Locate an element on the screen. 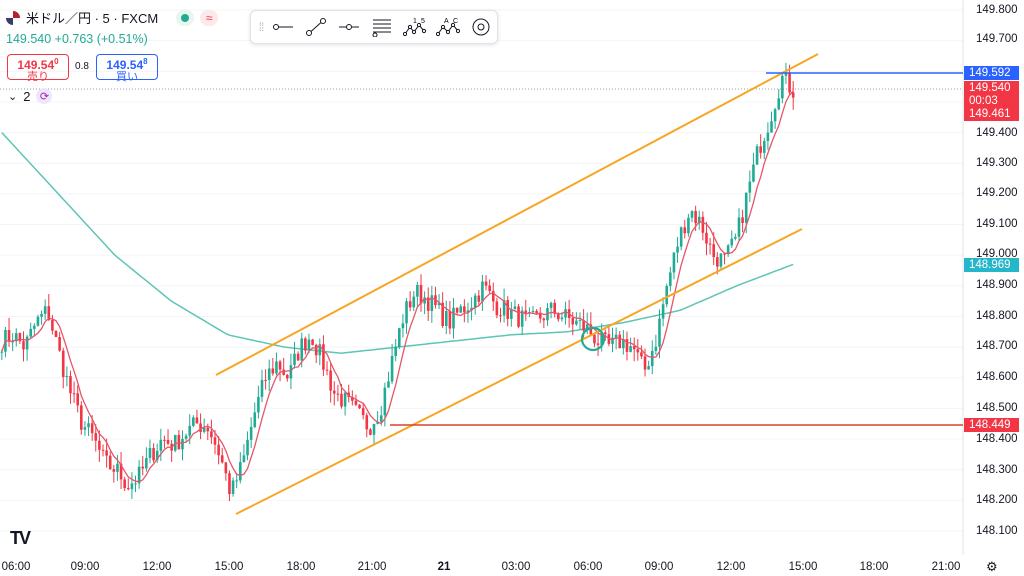 The image size is (1024, 576). market-open-icon is located at coordinates (185, 17).